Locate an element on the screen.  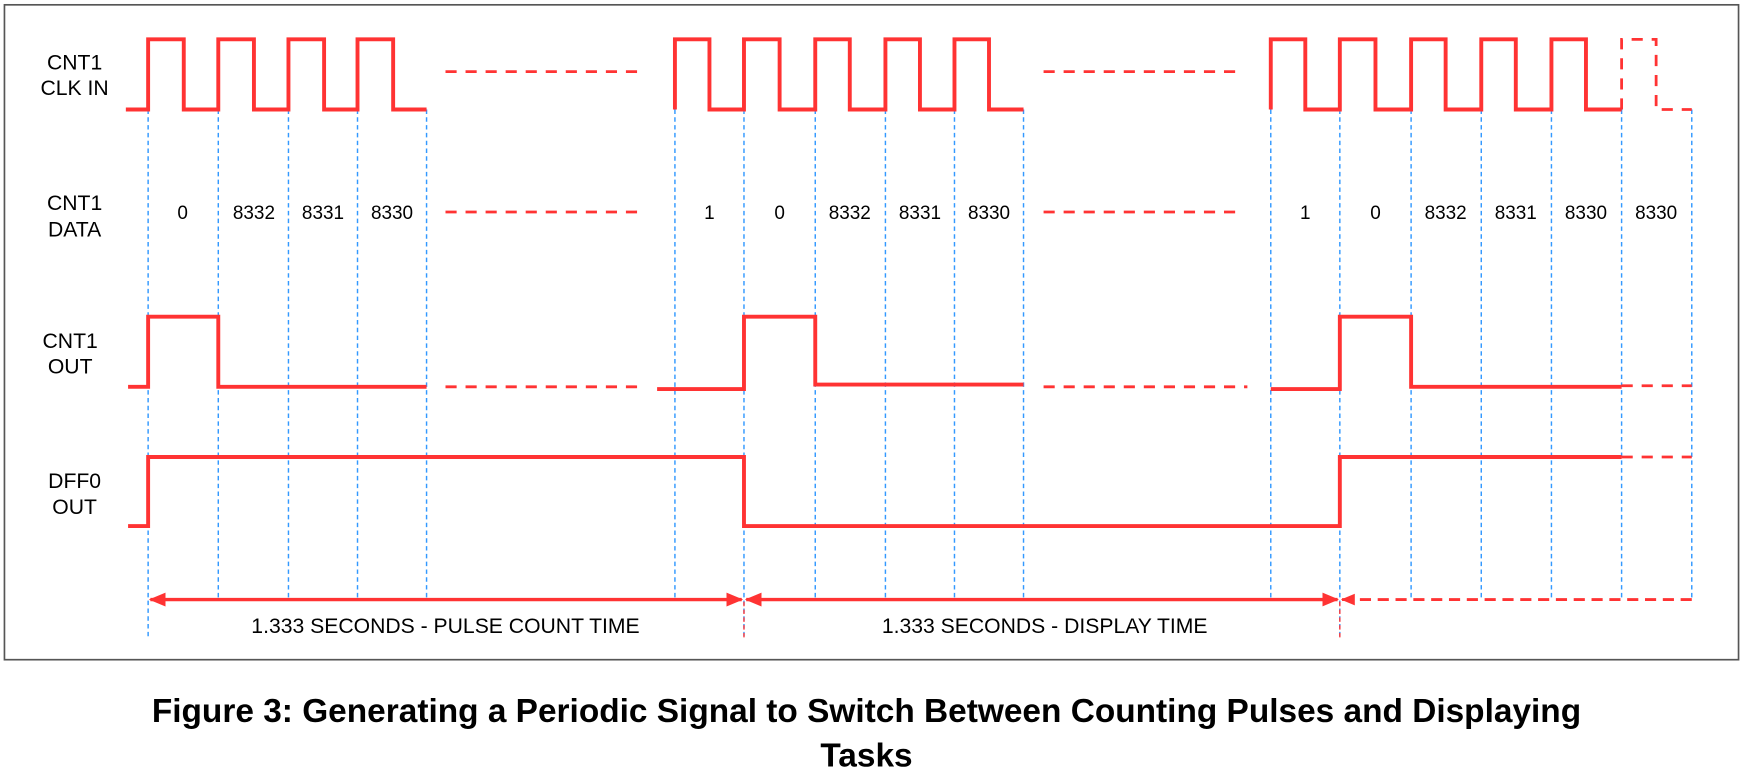
signal-label: DFF0 is located at coordinates (74, 481).